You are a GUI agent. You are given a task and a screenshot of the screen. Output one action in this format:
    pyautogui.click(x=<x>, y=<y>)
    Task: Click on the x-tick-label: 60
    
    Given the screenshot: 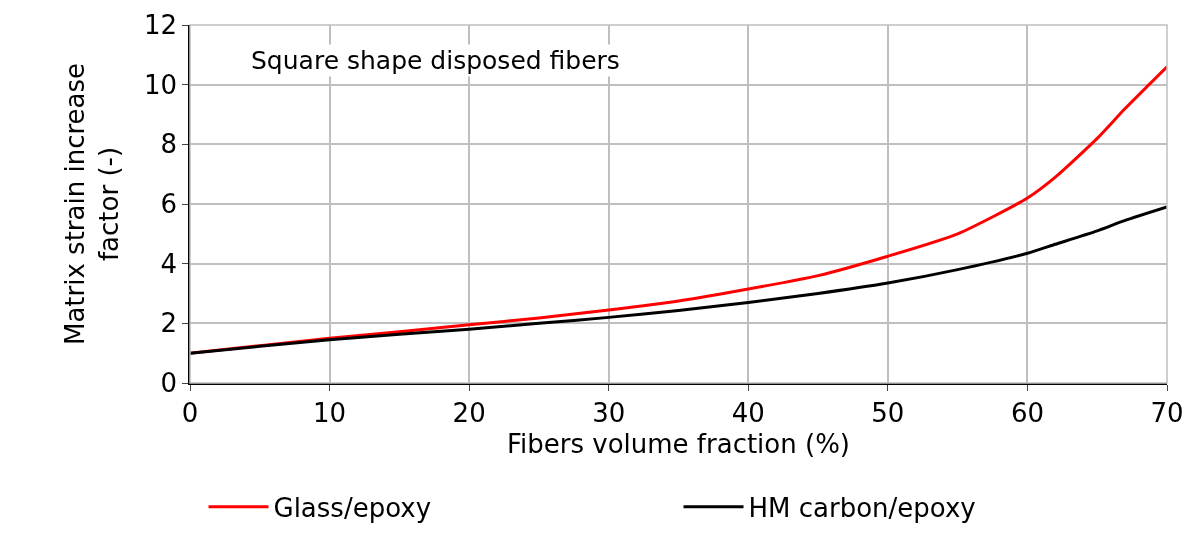 What is the action you would take?
    pyautogui.click(x=1027, y=412)
    